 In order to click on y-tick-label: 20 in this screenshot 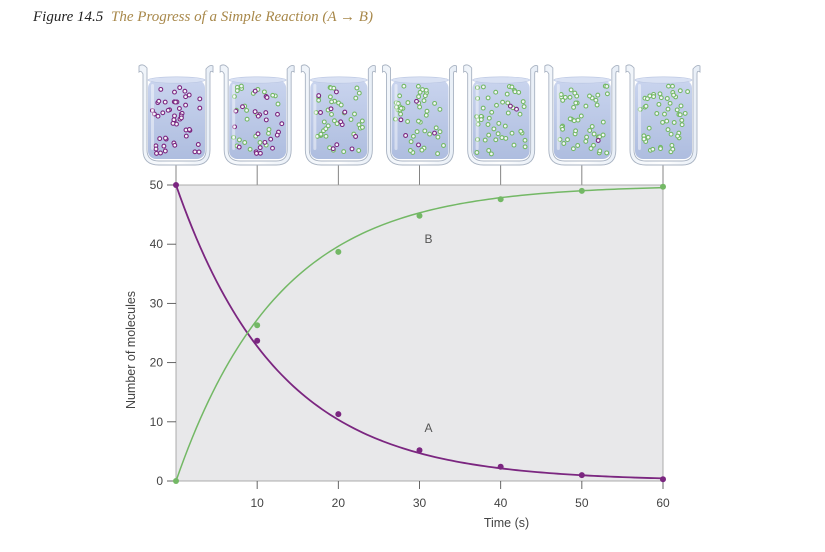, I will do `click(157, 363)`.